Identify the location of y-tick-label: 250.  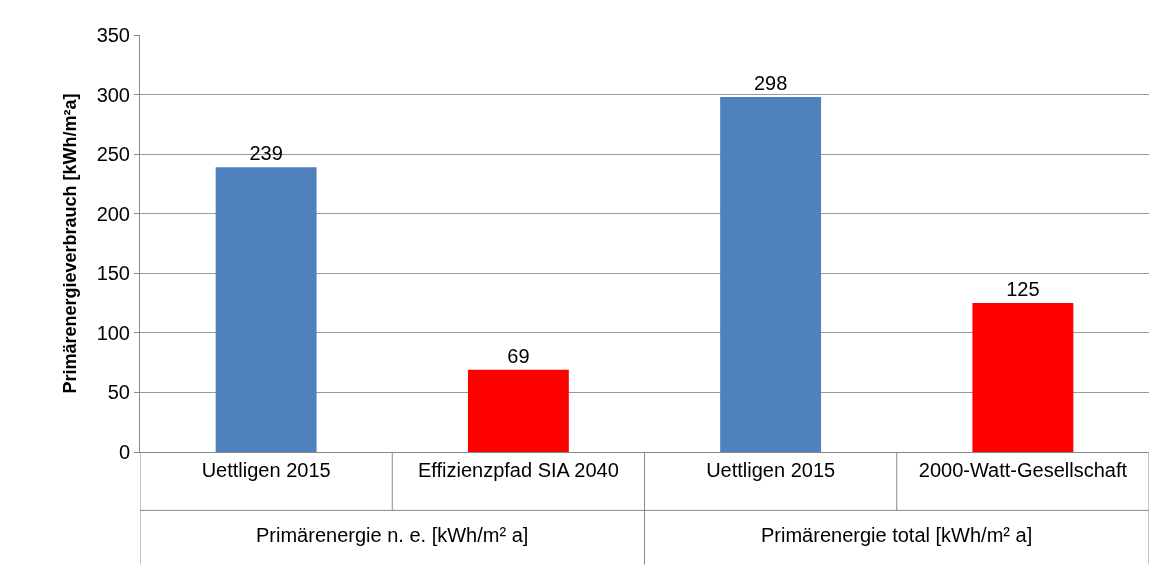
(113, 154).